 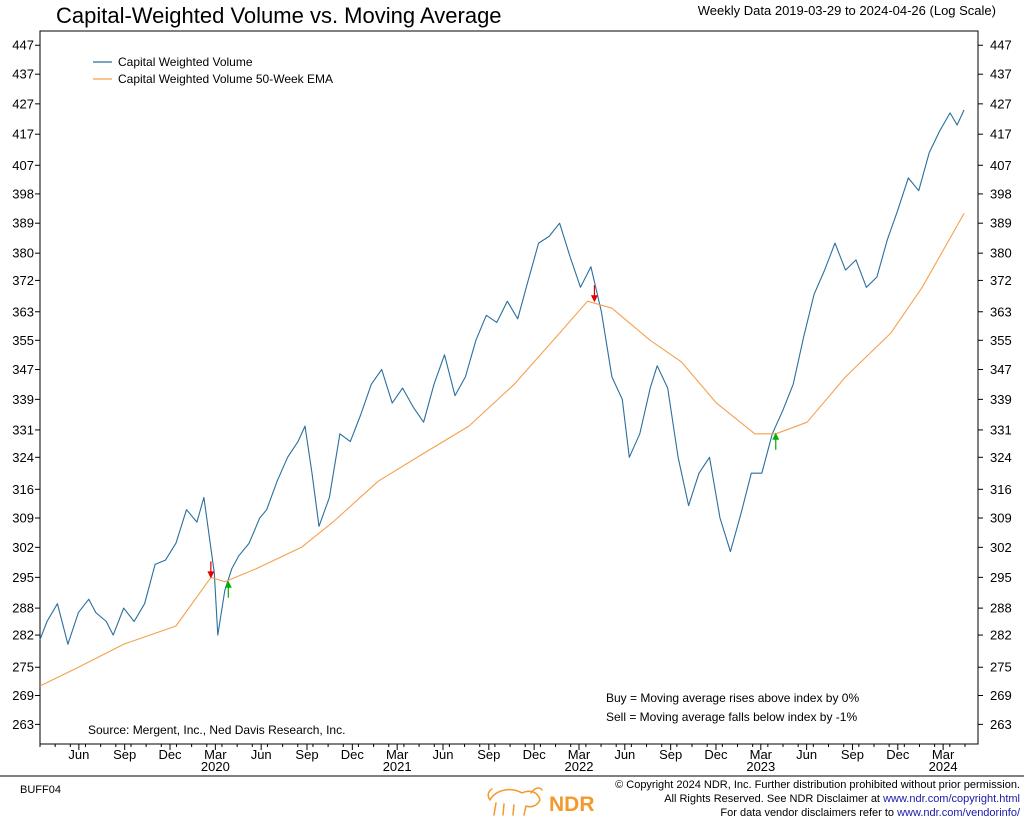 What do you see at coordinates (23, 253) in the screenshot?
I see `y-tick-label-left: 380` at bounding box center [23, 253].